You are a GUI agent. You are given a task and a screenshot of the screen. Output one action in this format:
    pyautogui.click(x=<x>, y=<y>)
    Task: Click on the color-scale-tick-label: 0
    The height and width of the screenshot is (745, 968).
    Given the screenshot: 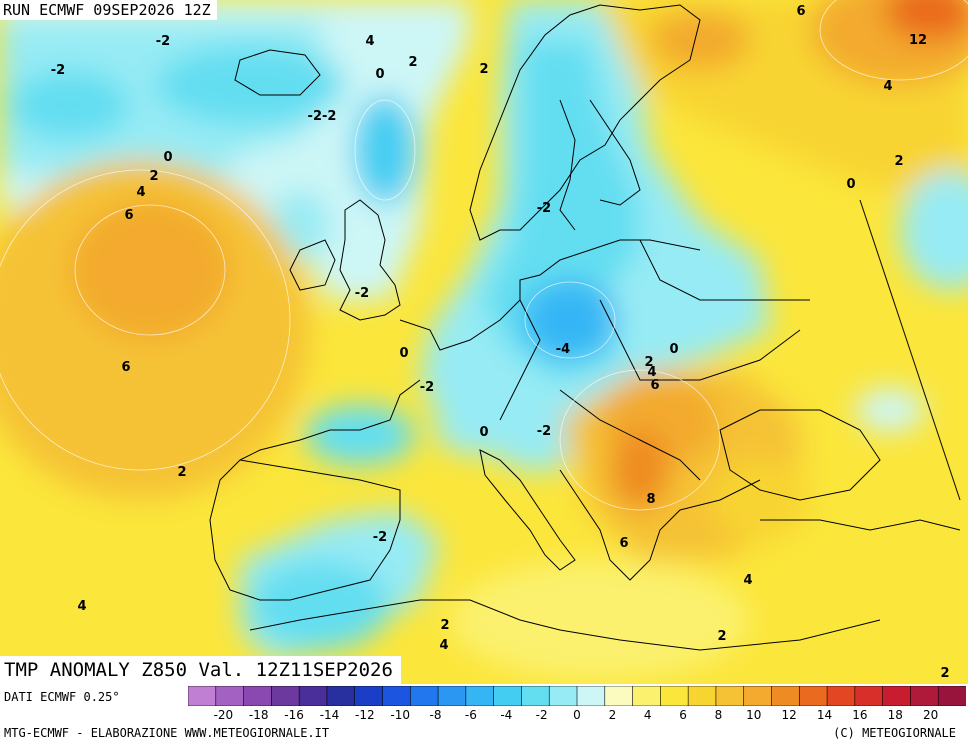 What is the action you would take?
    pyautogui.click(x=577, y=715)
    